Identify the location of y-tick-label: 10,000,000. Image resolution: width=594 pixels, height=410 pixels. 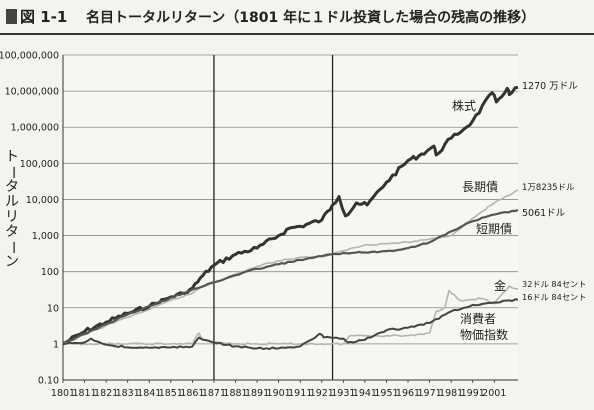
(32, 92).